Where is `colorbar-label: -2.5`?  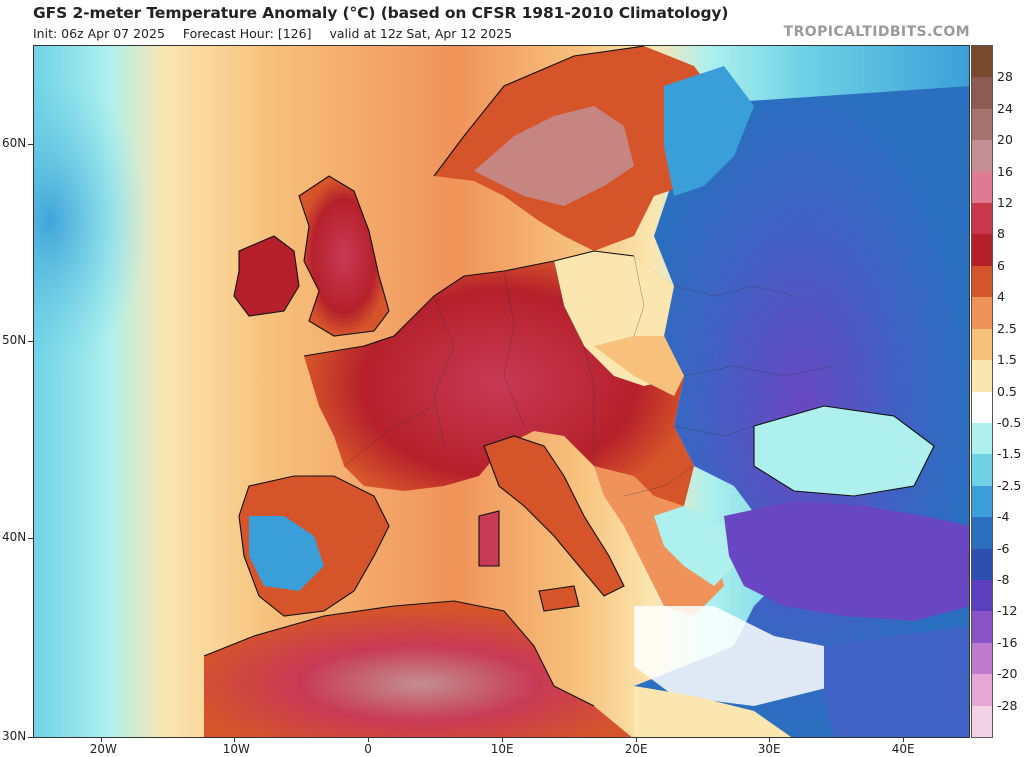 colorbar-label: -2.5 is located at coordinates (1009, 485).